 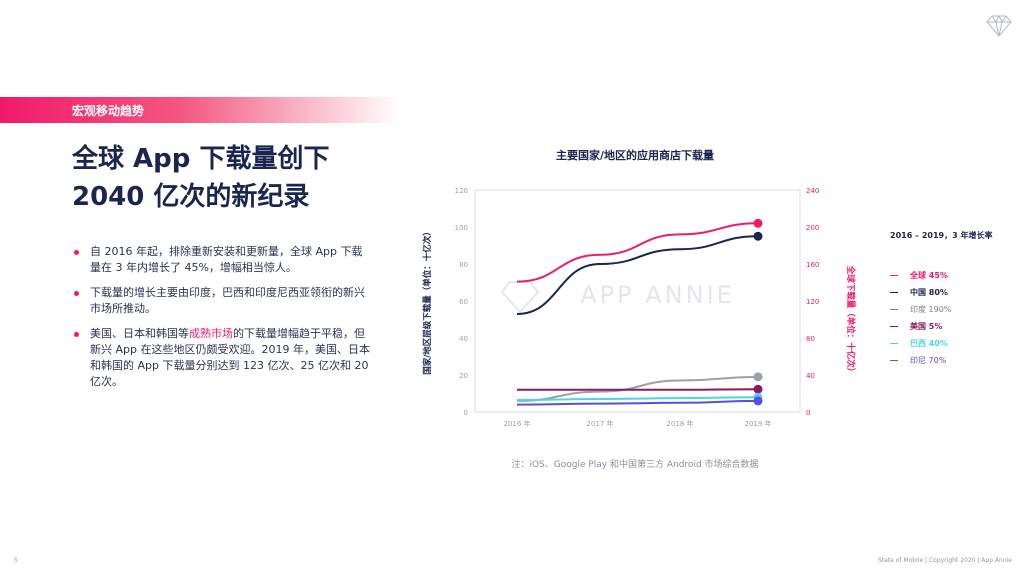 I want to click on app-annie-logo-icon, so click(x=999, y=25).